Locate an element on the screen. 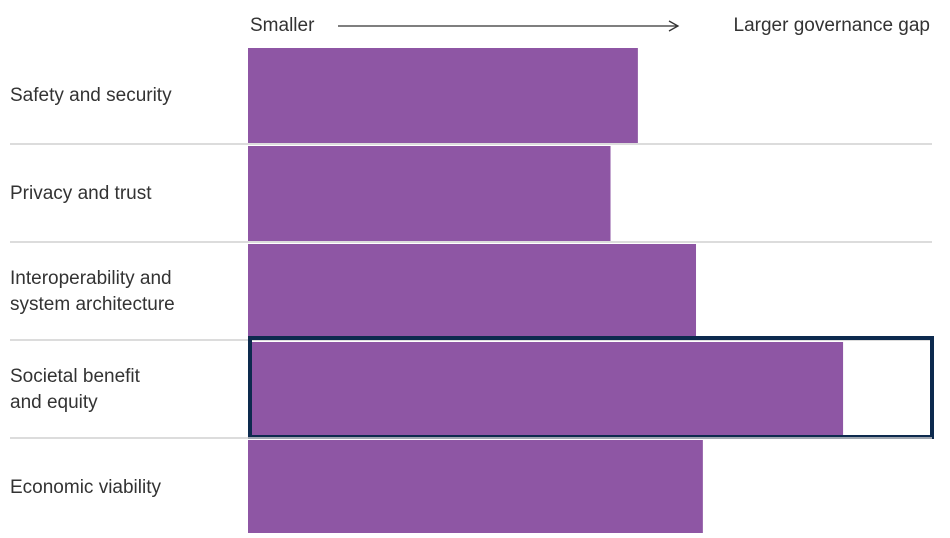  category-label: Interoperability and system architecture is located at coordinates (92, 291).